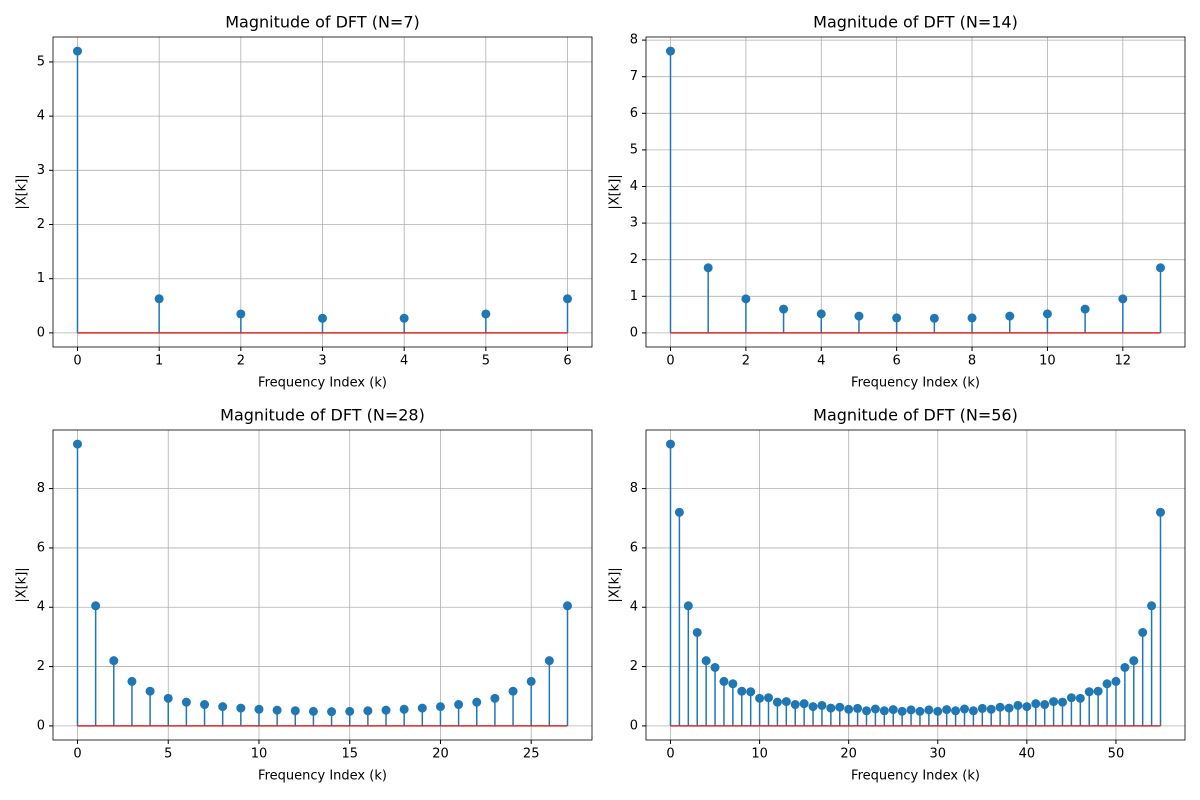 This screenshot has height=800, width=1200. What do you see at coordinates (634, 76) in the screenshot?
I see `y-tick-label: 7` at bounding box center [634, 76].